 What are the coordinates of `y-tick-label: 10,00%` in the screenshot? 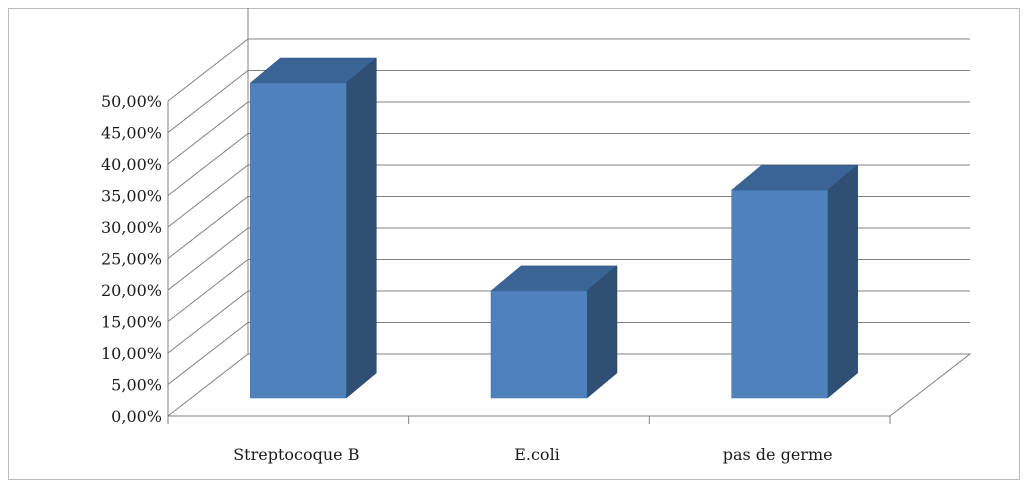 It's located at (131, 353).